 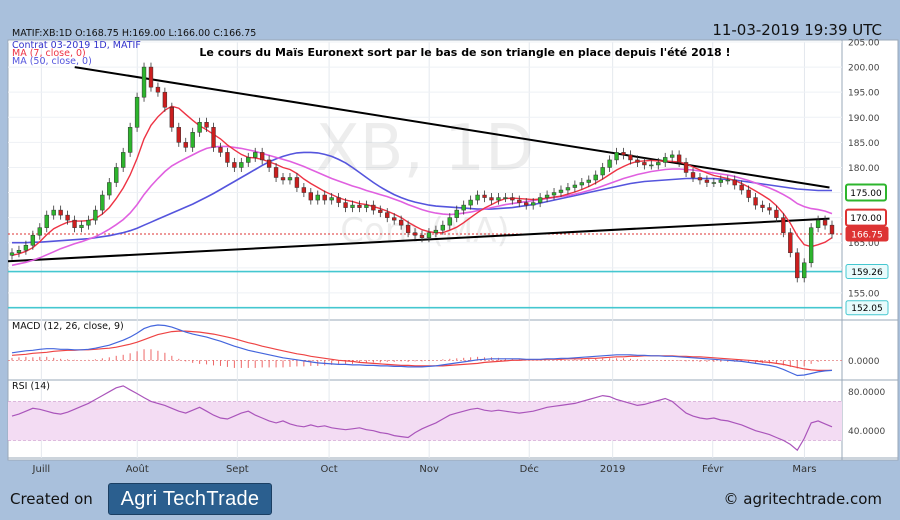 What do you see at coordinates (864, 294) in the screenshot?
I see `y-tick-label: 155.00` at bounding box center [864, 294].